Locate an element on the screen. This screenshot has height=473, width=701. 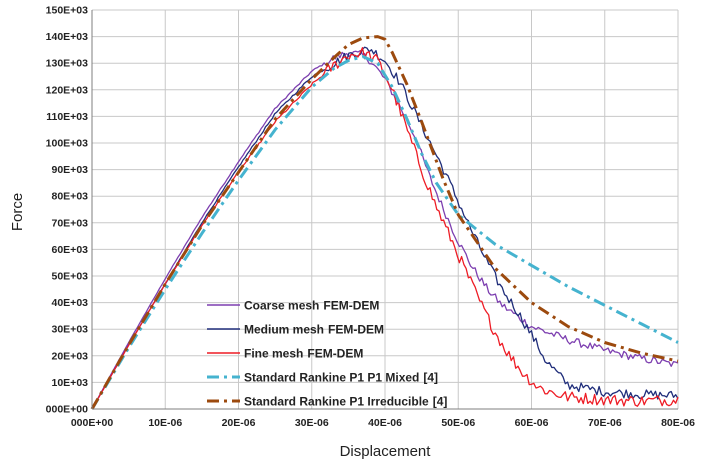
x-tick-label: 40E-06 is located at coordinates (385, 423).